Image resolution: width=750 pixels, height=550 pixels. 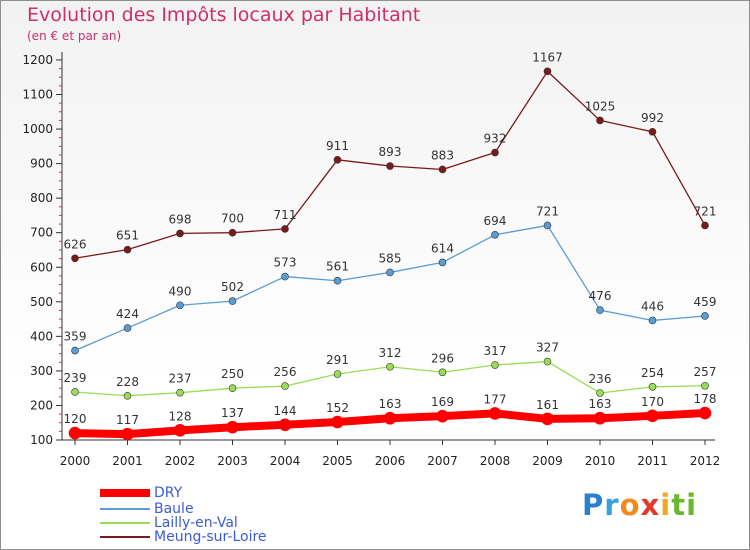 I want to click on x-tick-label: 2011, so click(x=652, y=461).